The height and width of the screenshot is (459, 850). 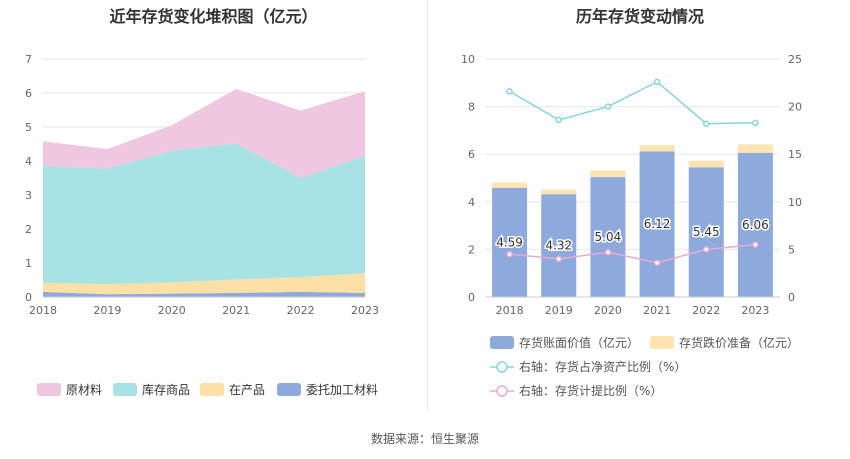 I want to click on left-x-tick-label: 2023, so click(x=365, y=310).